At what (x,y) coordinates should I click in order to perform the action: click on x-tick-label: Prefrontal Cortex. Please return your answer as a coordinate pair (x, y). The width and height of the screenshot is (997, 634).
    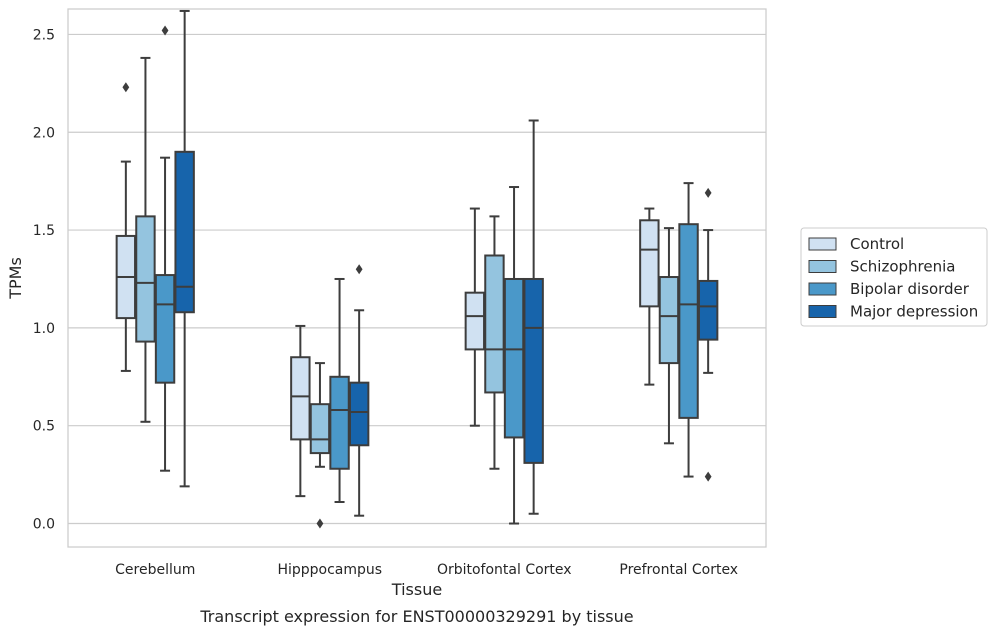
    Looking at the image, I should click on (678, 570).